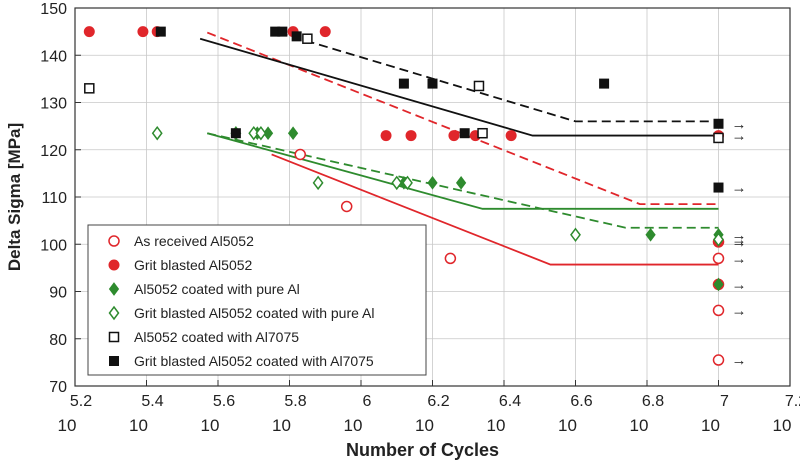 The width and height of the screenshot is (800, 462). I want to click on x-axis-label: Number of Cycles, so click(422, 450).